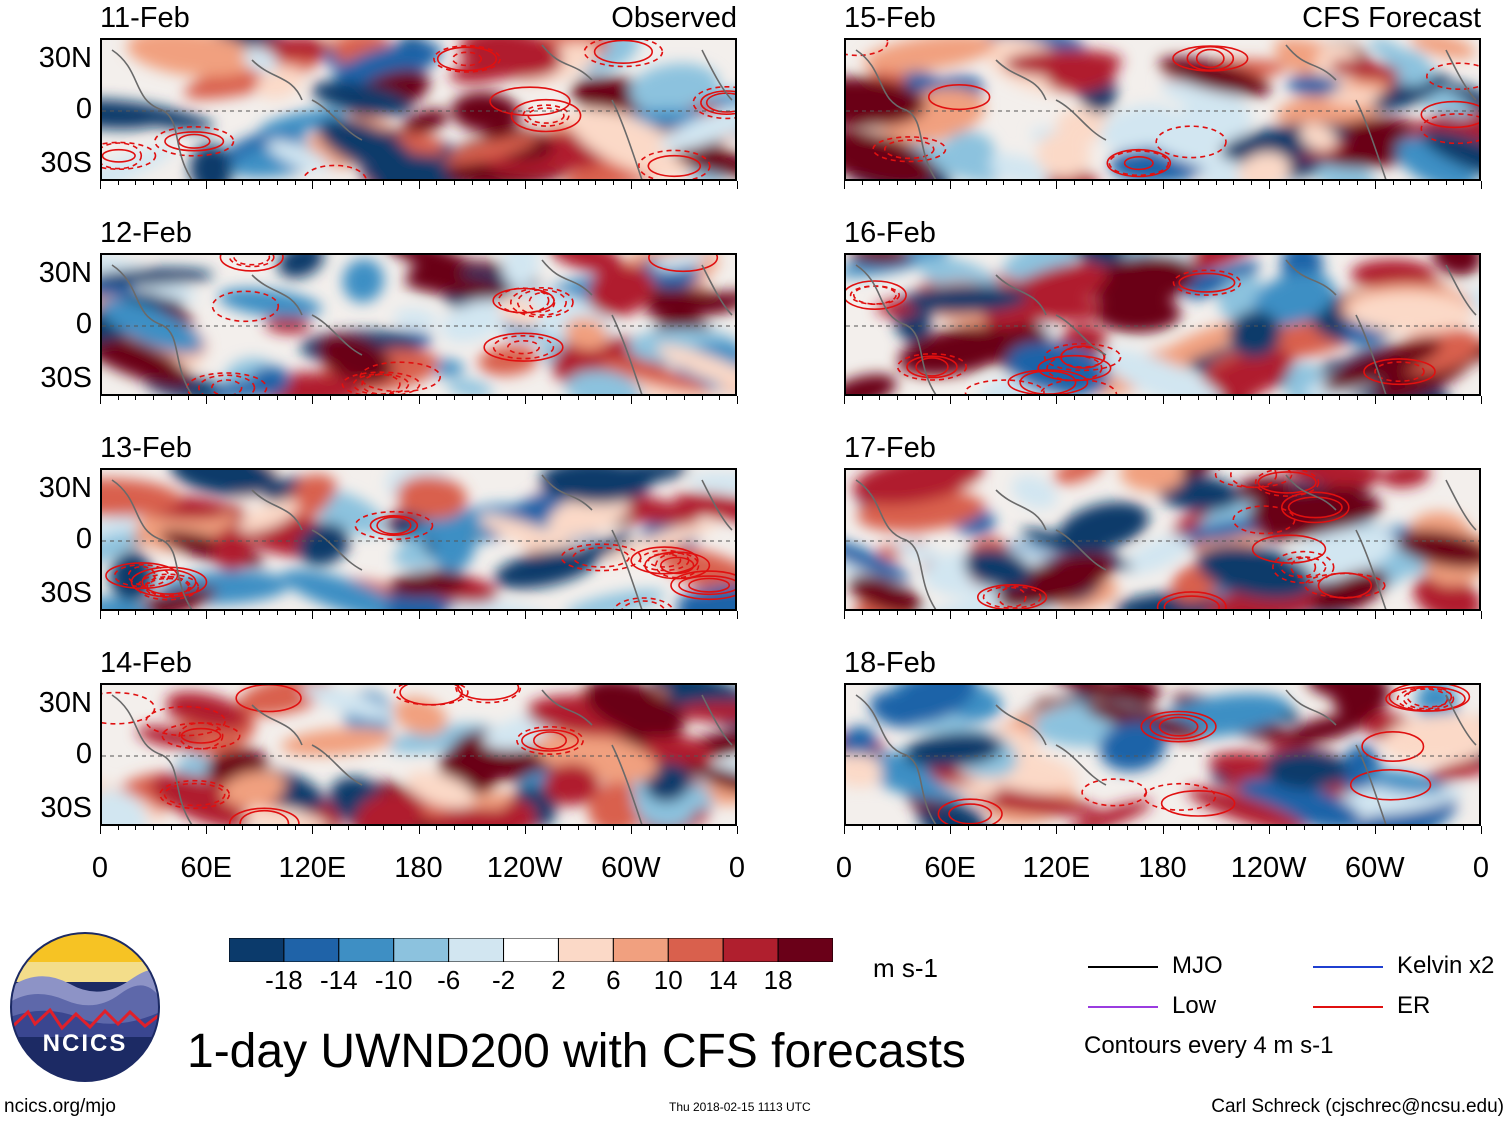 The height and width of the screenshot is (1121, 1510). What do you see at coordinates (146, 233) in the screenshot?
I see `panel-date-label: 12-Feb` at bounding box center [146, 233].